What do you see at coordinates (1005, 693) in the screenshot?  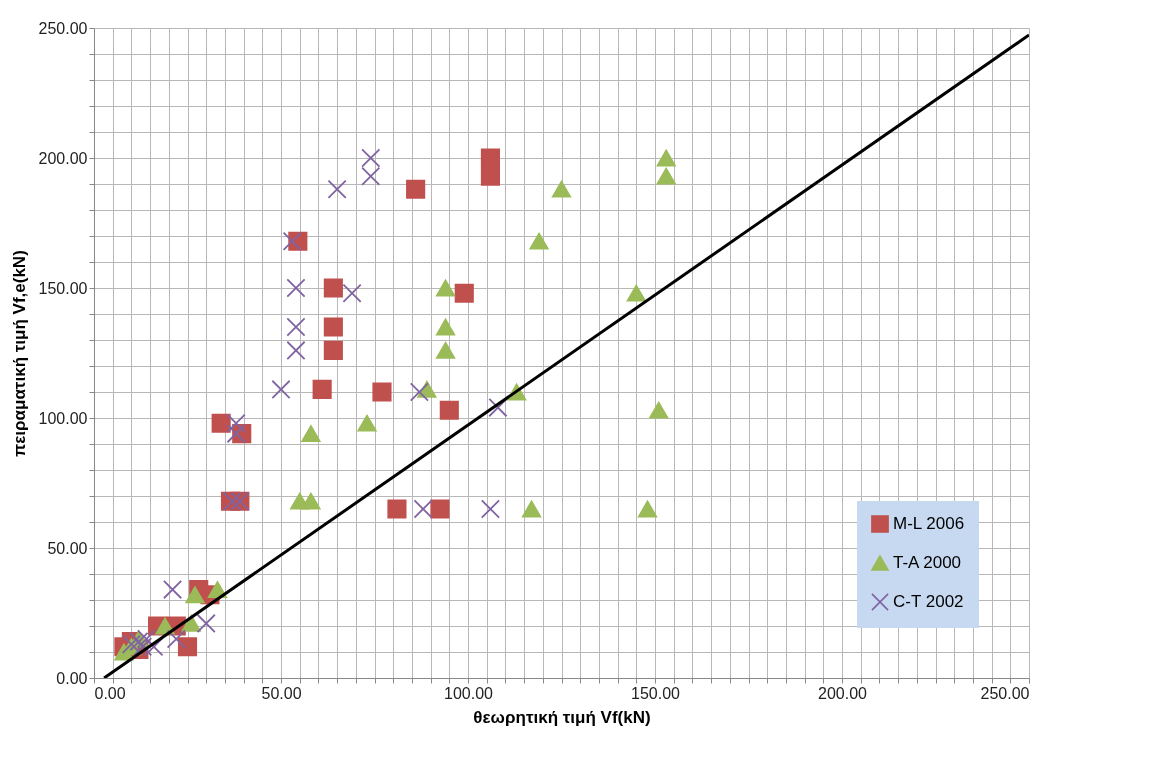 I see `x-tick-label: 250.00` at bounding box center [1005, 693].